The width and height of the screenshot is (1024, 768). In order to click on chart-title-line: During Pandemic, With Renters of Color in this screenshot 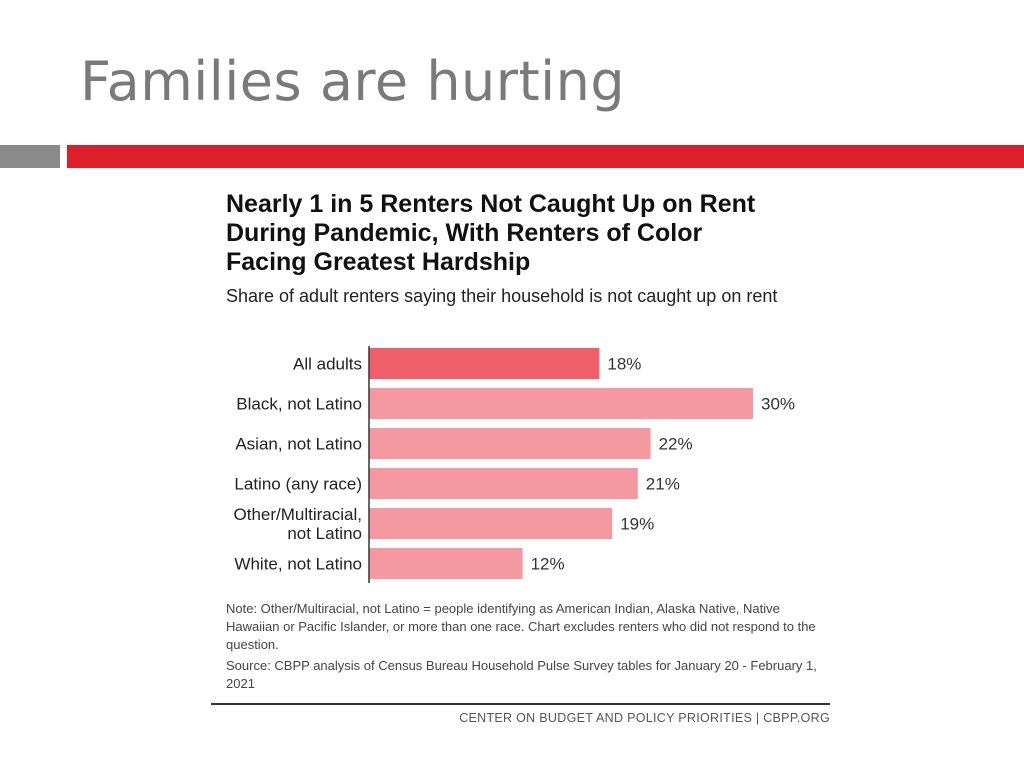, I will do `click(464, 233)`.